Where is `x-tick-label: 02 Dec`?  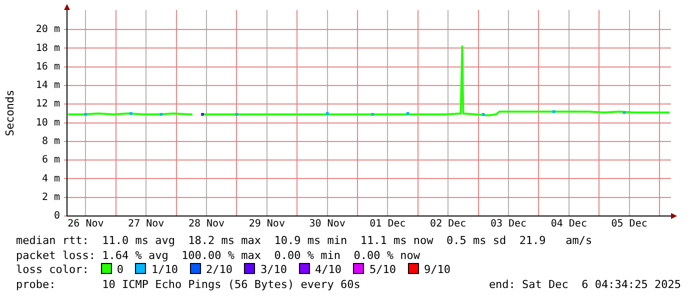
x-tick-label: 02 Dec is located at coordinates (448, 224).